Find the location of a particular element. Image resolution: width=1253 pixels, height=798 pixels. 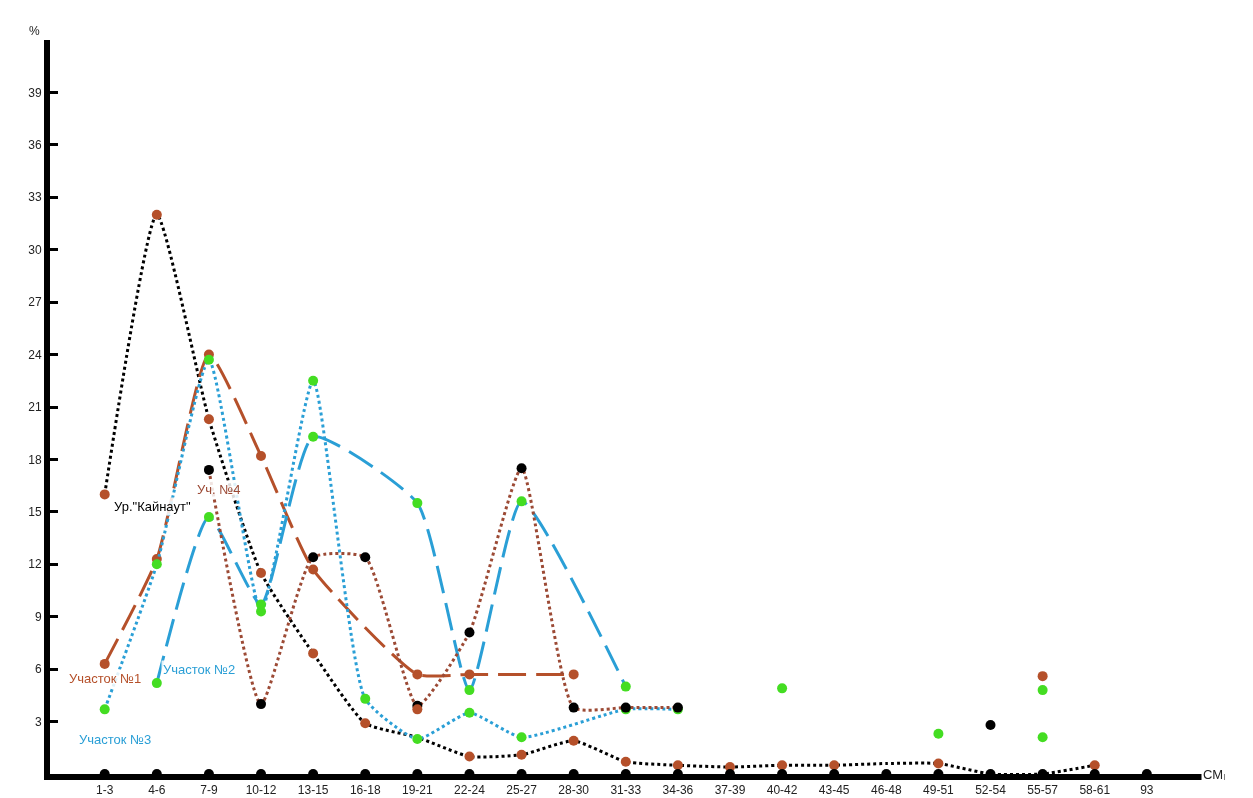

y-tick-label: 18 is located at coordinates (35, 459).